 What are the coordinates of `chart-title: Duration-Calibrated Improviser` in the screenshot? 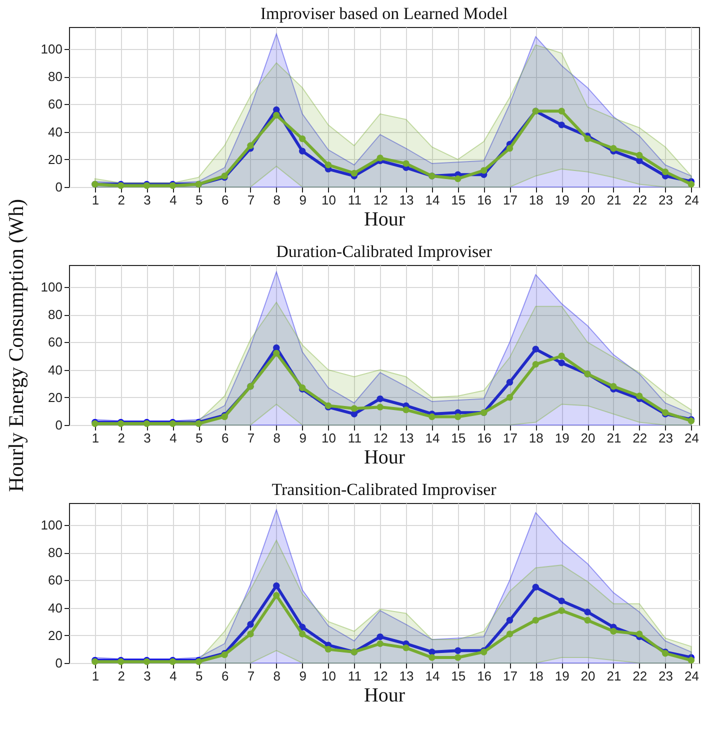 It's located at (384, 251).